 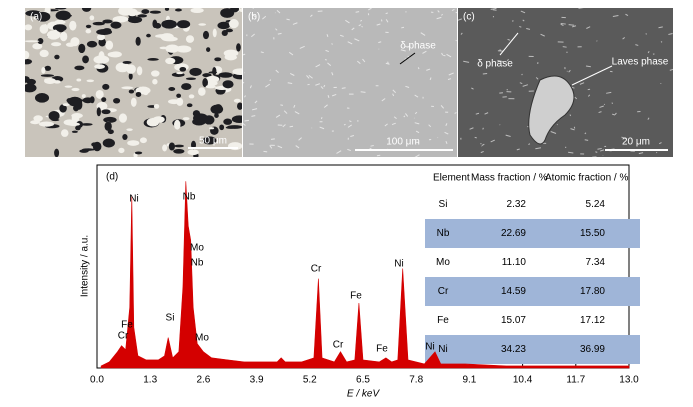 I want to click on table-cell: 11.10, so click(x=514, y=262).